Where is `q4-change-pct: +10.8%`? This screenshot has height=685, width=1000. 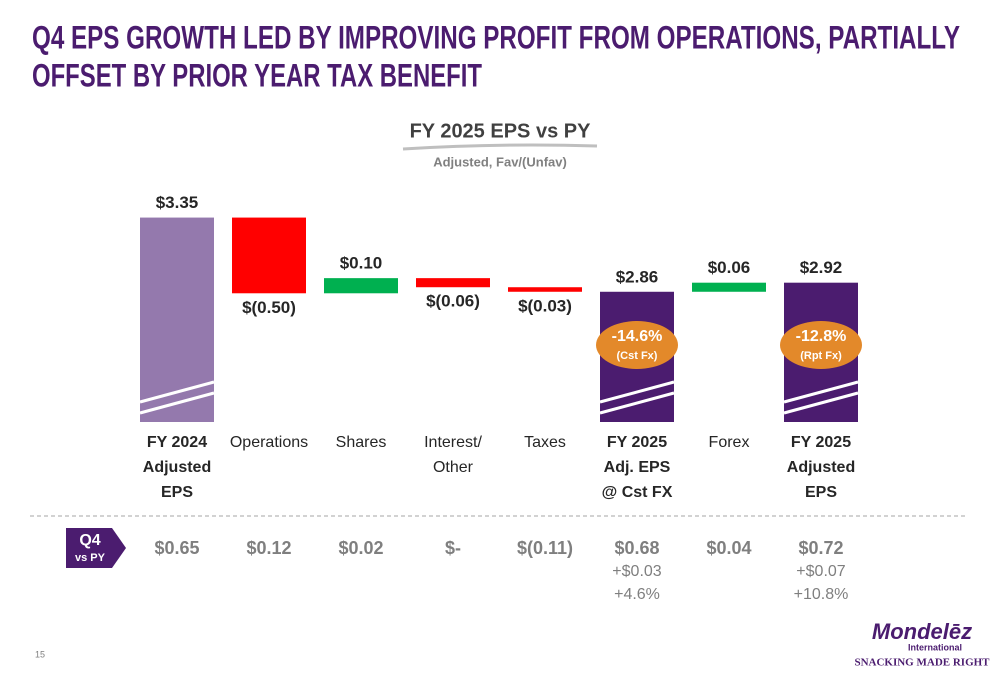
q4-change-pct: +10.8% is located at coordinates (821, 594).